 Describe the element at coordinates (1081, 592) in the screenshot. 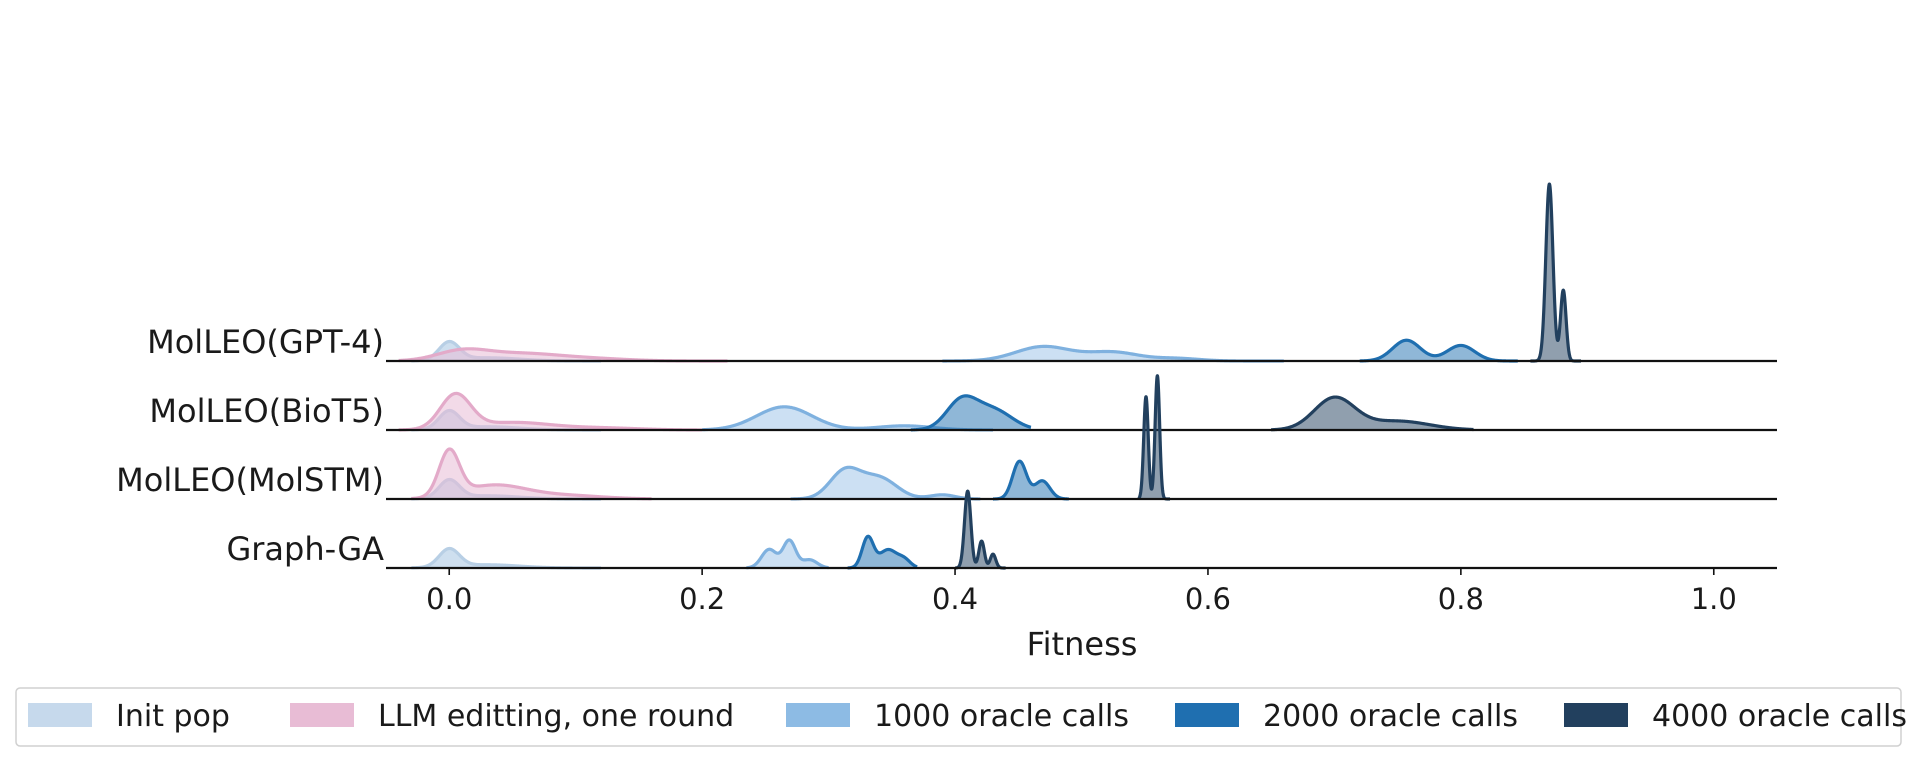

I see `x-axis: 0.0 0.2 0.4 0.6 0.8 1.0` at that location.